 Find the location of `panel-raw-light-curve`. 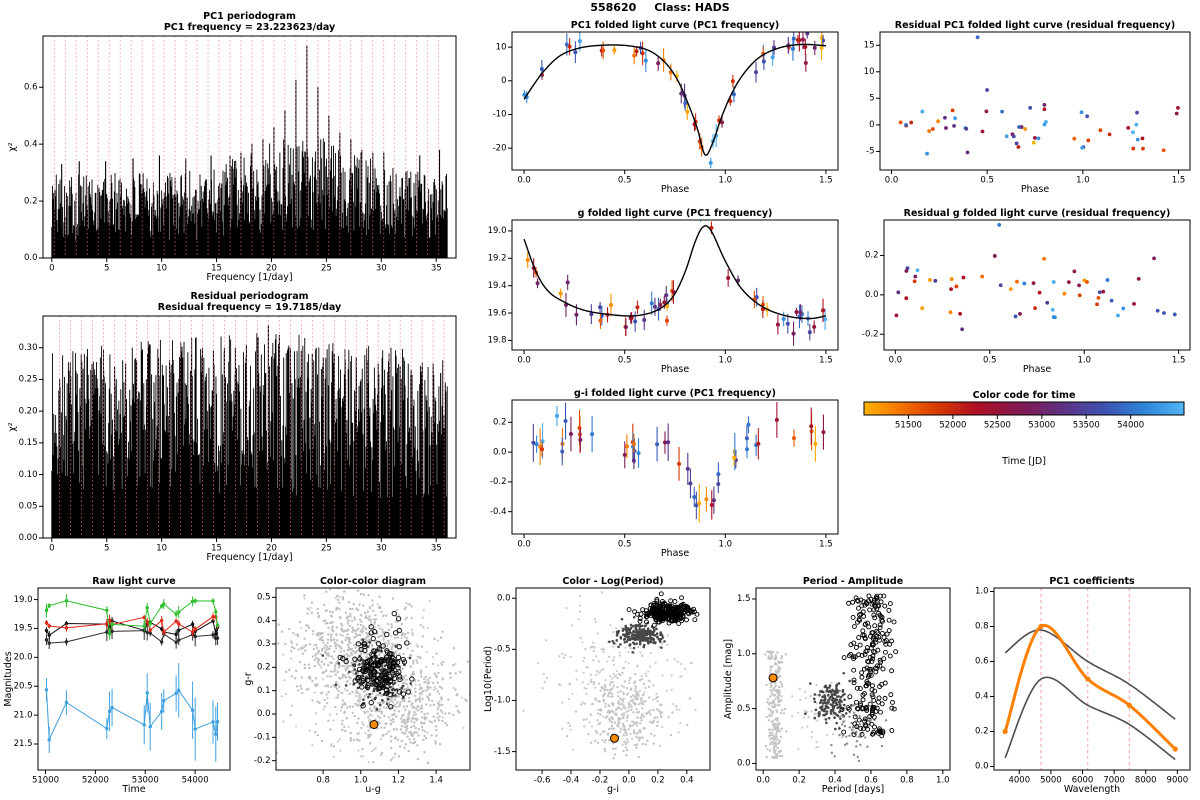

panel-raw-light-curve is located at coordinates (120, 685).